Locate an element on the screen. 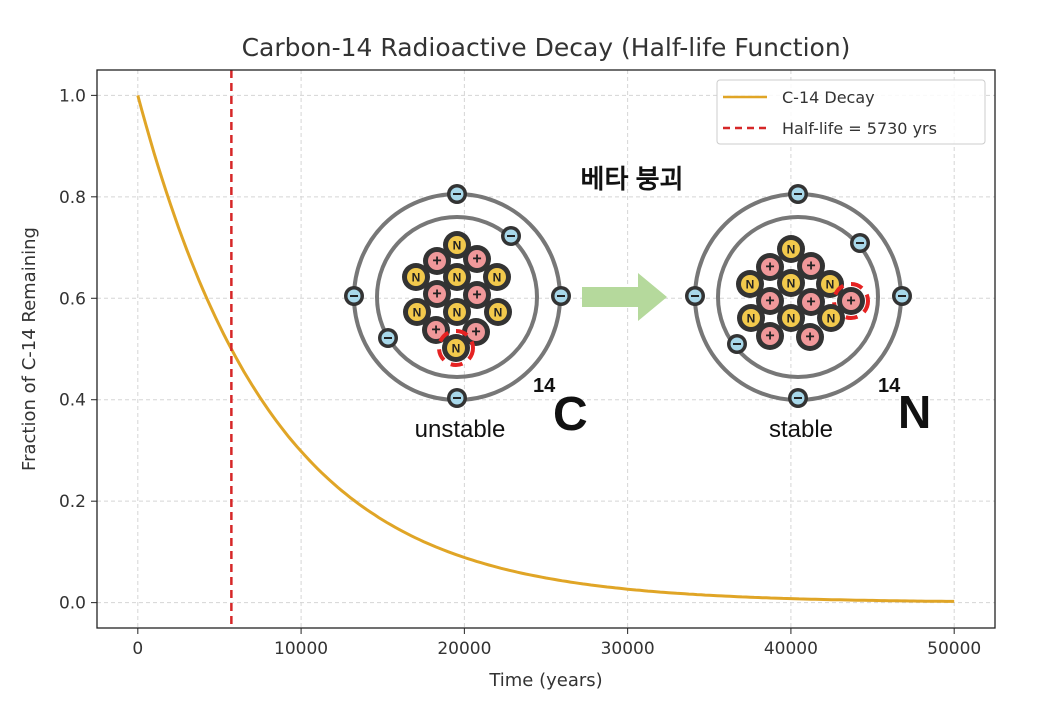  y-tick-label: 0.0 is located at coordinates (72, 604).